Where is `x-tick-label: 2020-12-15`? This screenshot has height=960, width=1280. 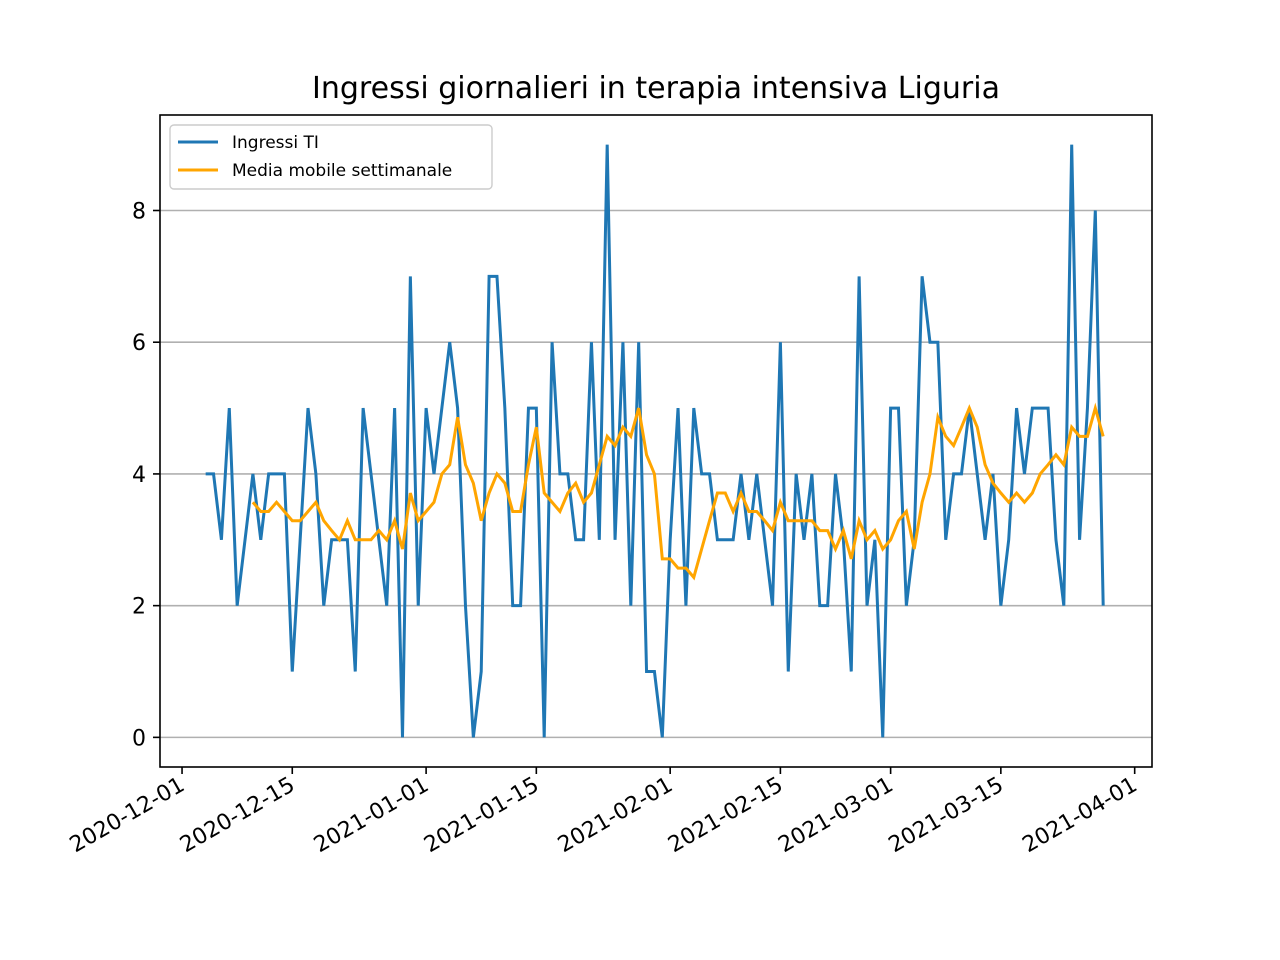
x-tick-label: 2020-12-15 is located at coordinates (237, 816).